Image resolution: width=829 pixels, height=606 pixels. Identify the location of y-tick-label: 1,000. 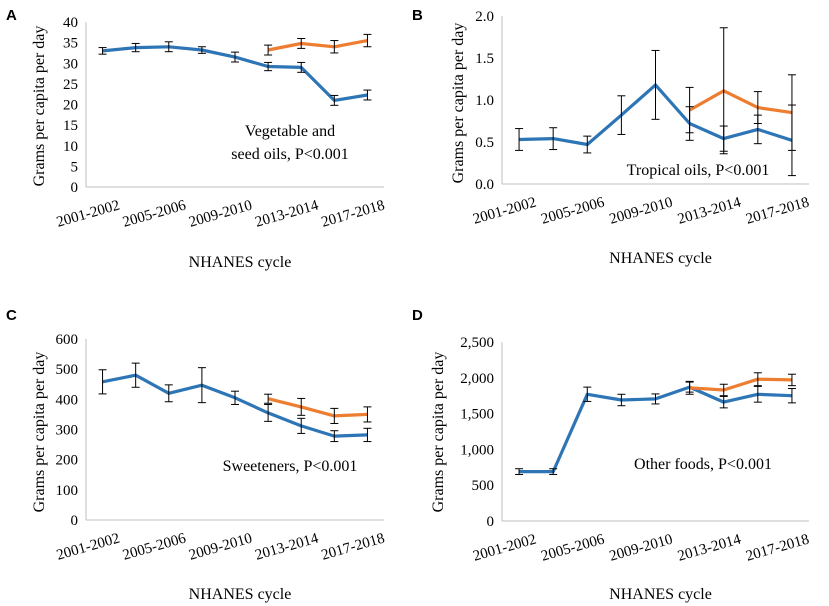
(477, 450).